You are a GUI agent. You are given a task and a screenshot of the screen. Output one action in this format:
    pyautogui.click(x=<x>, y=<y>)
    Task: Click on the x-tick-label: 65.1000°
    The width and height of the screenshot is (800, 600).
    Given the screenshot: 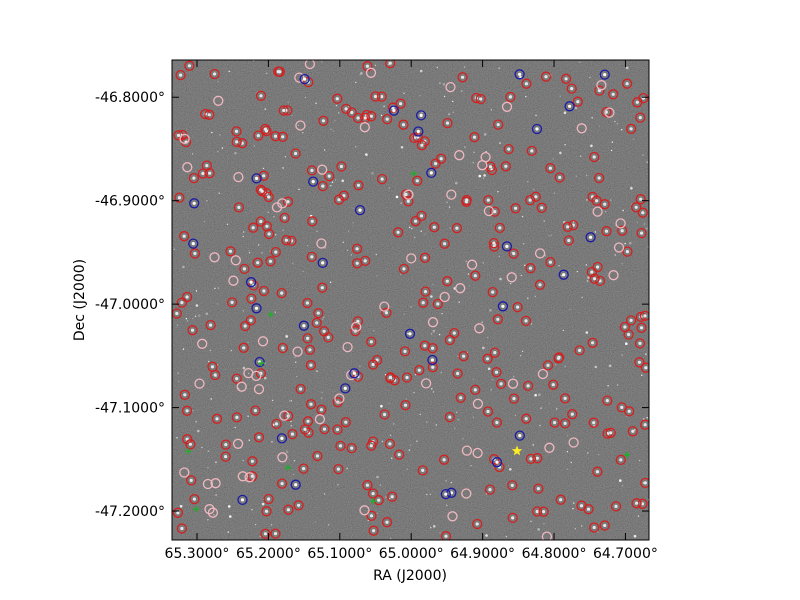 What is the action you would take?
    pyautogui.click(x=339, y=554)
    